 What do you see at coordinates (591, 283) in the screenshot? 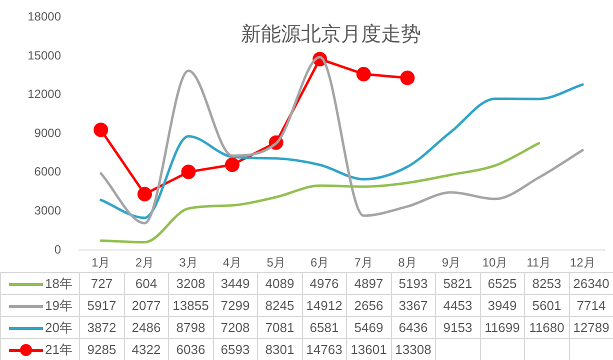
I see `text: 26340` at bounding box center [591, 283].